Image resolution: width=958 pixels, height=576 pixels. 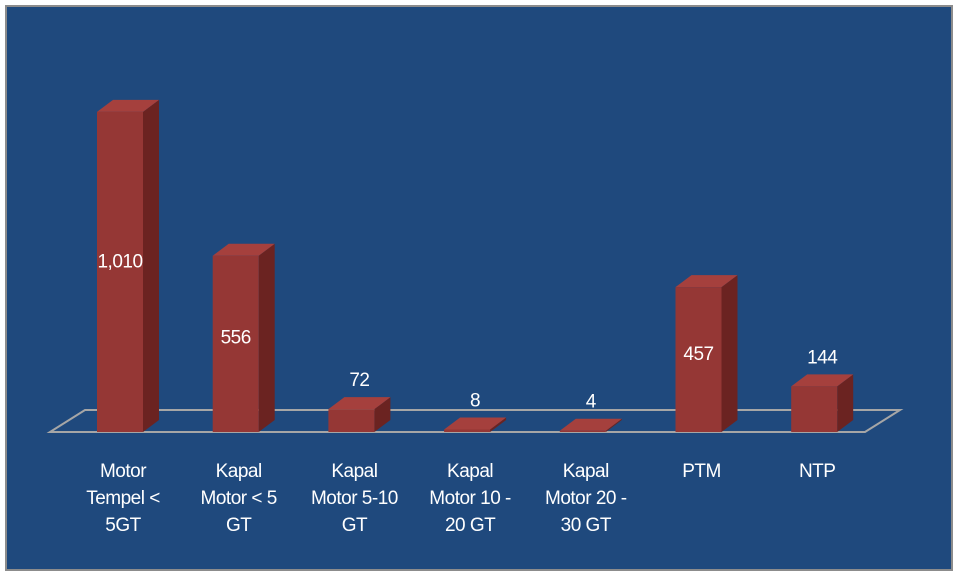 I want to click on x-tick-label: Kapal Motor 20 - 30 GT, so click(x=586, y=498).